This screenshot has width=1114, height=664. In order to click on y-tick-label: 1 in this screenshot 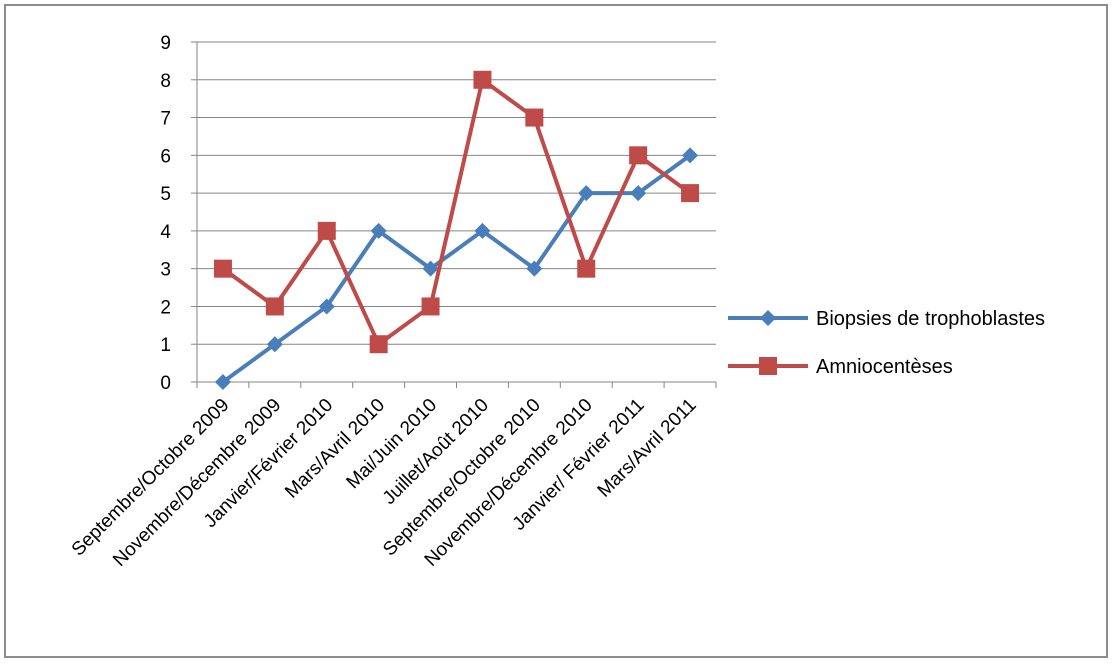, I will do `click(165, 345)`.